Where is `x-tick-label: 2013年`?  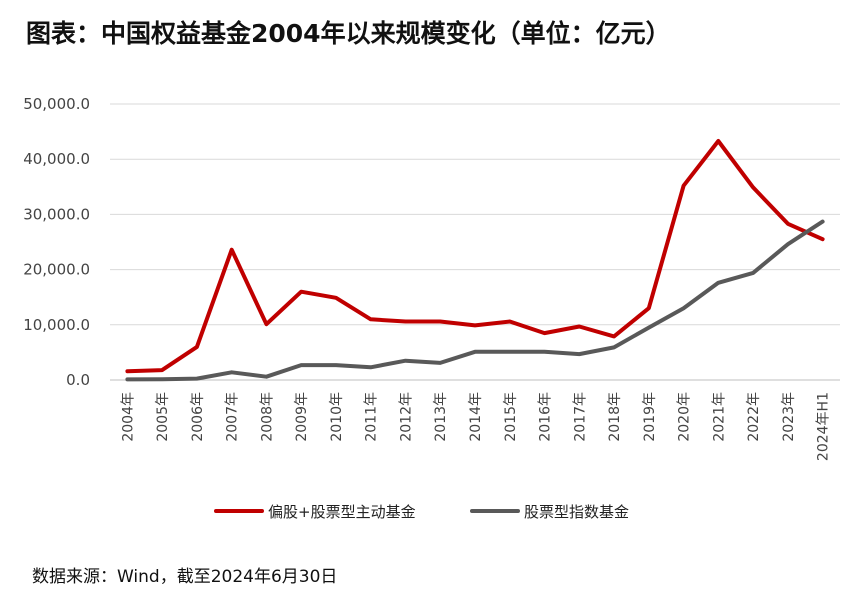 x-tick-label: 2013年 is located at coordinates (441, 417).